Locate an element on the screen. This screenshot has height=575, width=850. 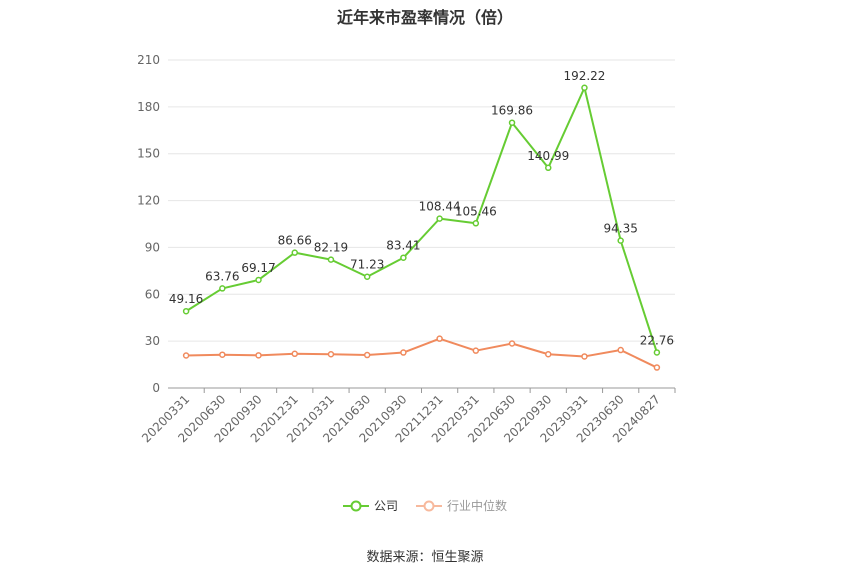
company-data-label: 86.66 is located at coordinates (295, 241).